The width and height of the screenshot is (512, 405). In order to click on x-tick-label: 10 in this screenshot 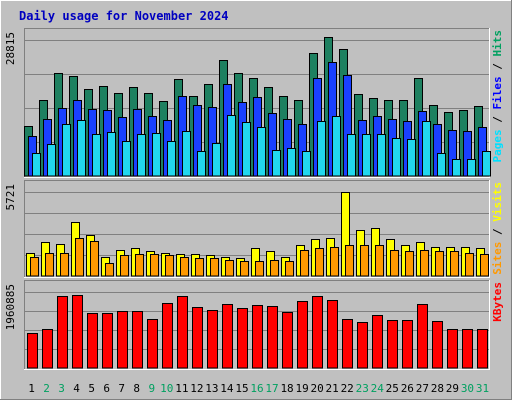, I will do `click(166, 388)`.